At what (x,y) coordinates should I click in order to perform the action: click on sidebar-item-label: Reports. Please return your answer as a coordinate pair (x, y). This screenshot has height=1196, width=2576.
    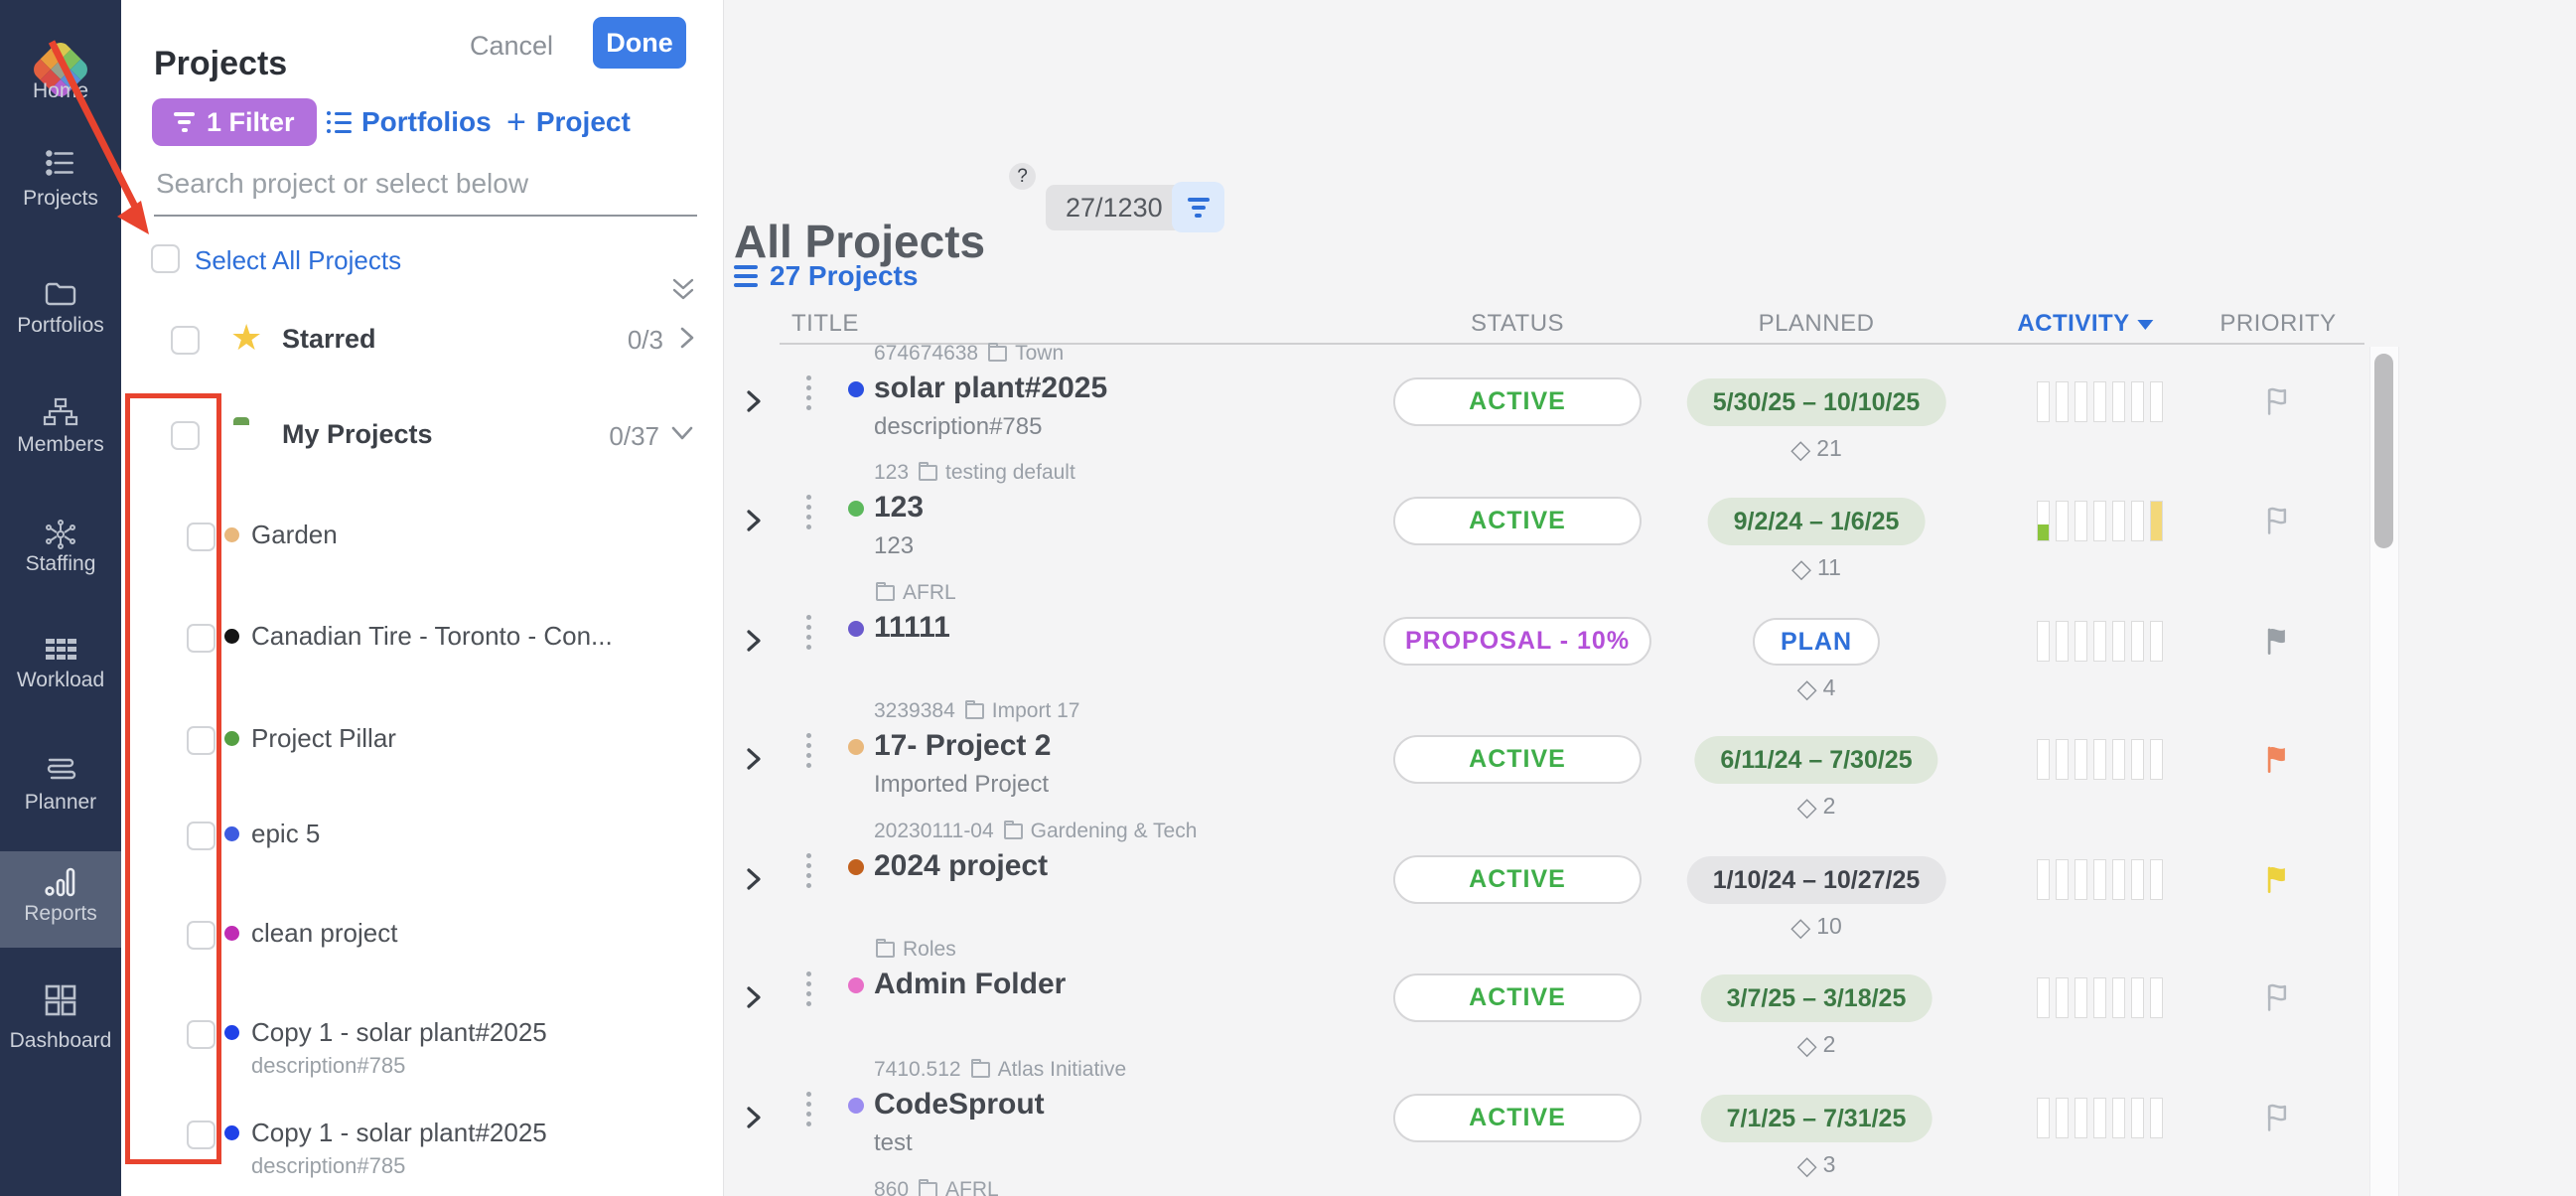
    Looking at the image, I should click on (60, 913).